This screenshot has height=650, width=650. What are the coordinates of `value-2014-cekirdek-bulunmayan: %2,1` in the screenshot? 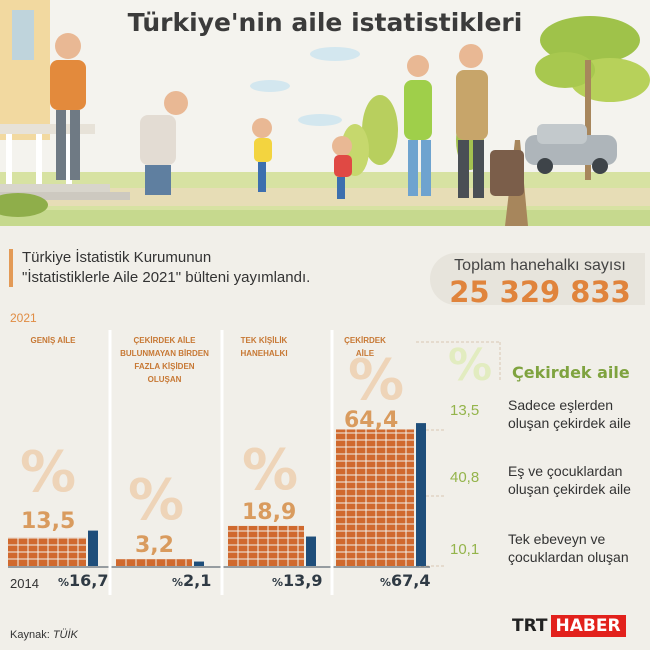 It's located at (191, 580).